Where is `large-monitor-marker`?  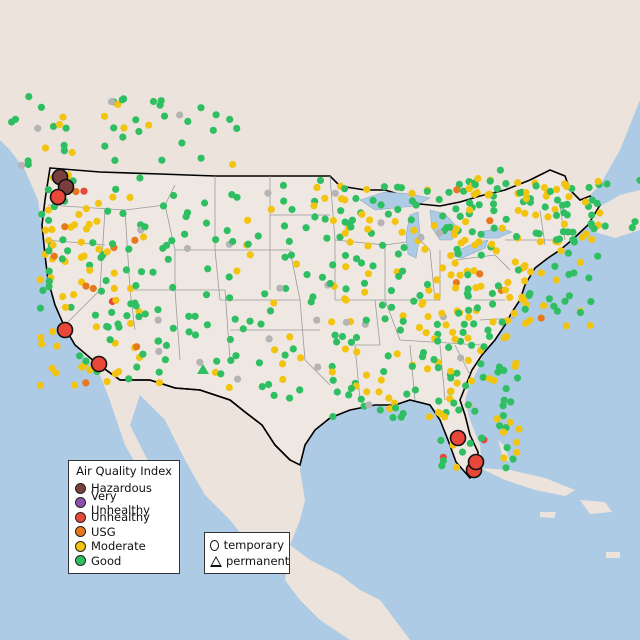
large-monitor-marker is located at coordinates (65, 330).